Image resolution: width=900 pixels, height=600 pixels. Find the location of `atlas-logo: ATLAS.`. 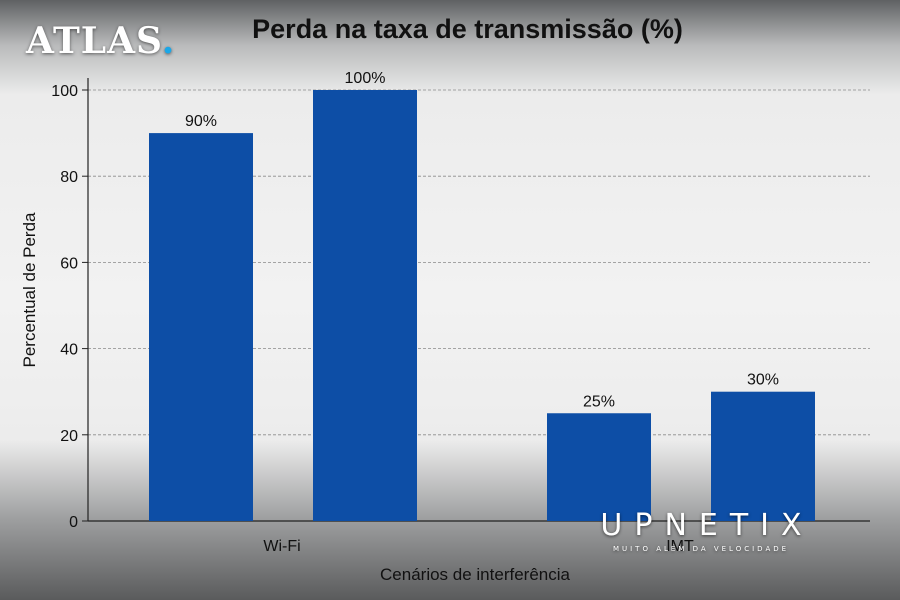

atlas-logo: ATLAS. is located at coordinates (101, 41).